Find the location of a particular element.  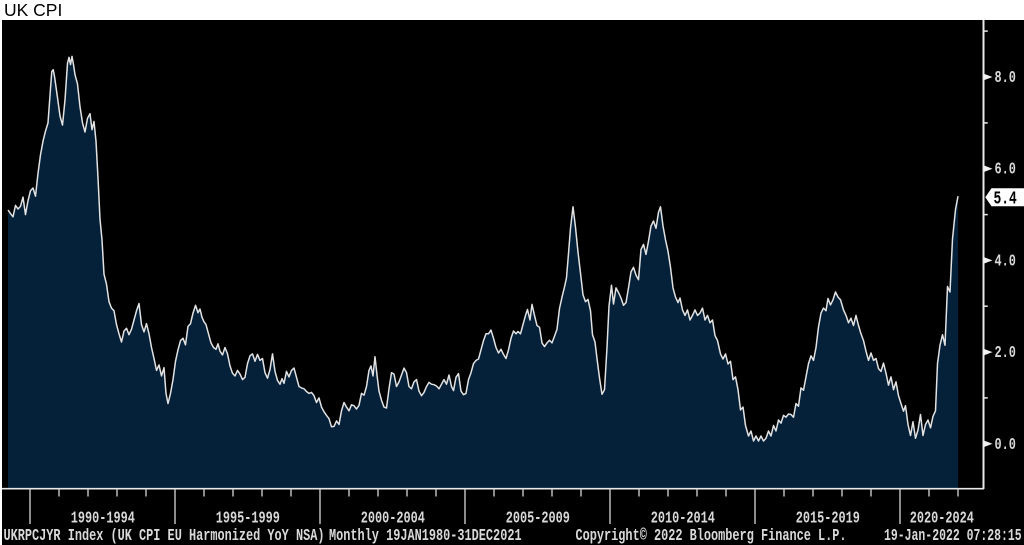

svg-text: 19-Jan-2022 07:28:15 is located at coordinates (953, 536).